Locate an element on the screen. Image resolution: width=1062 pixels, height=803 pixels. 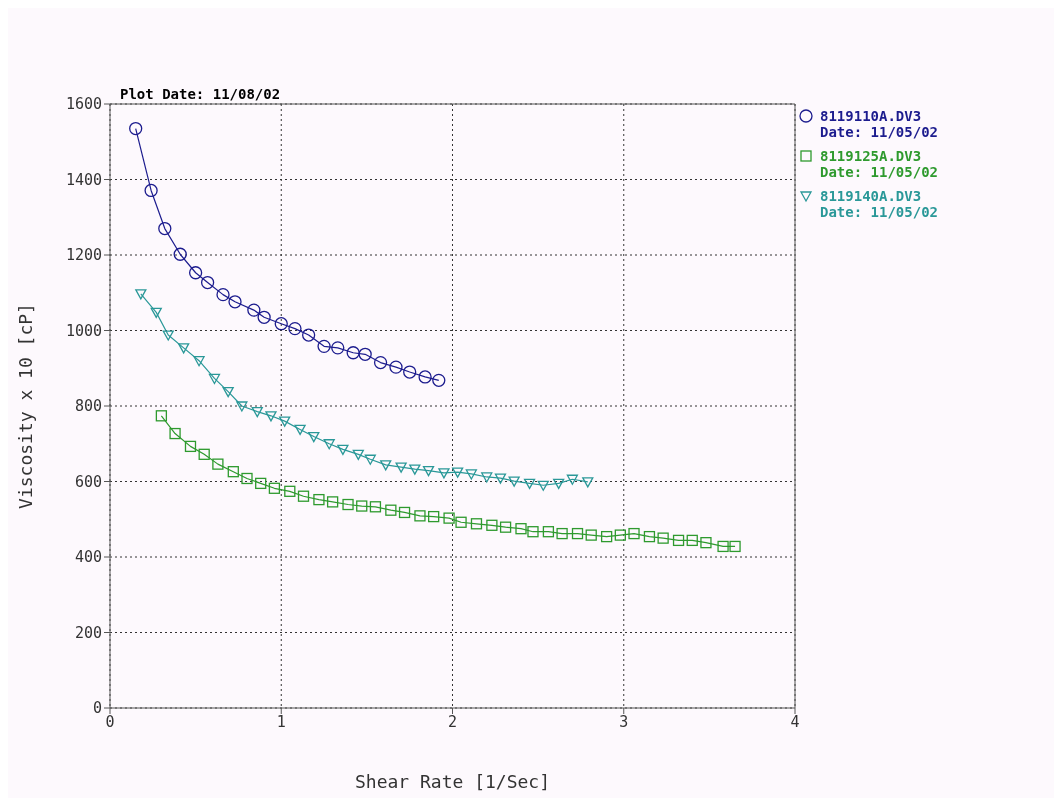
y-tick-label: 200 is located at coordinates (88, 632).